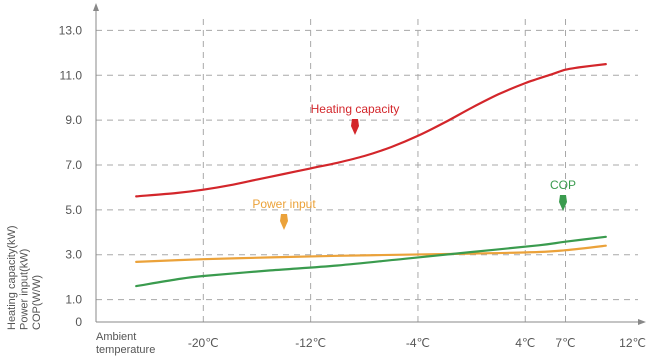 Image resolution: width=646 pixels, height=363 pixels. Describe the element at coordinates (73, 210) in the screenshot. I see `y-tick-label: 5.0` at that location.